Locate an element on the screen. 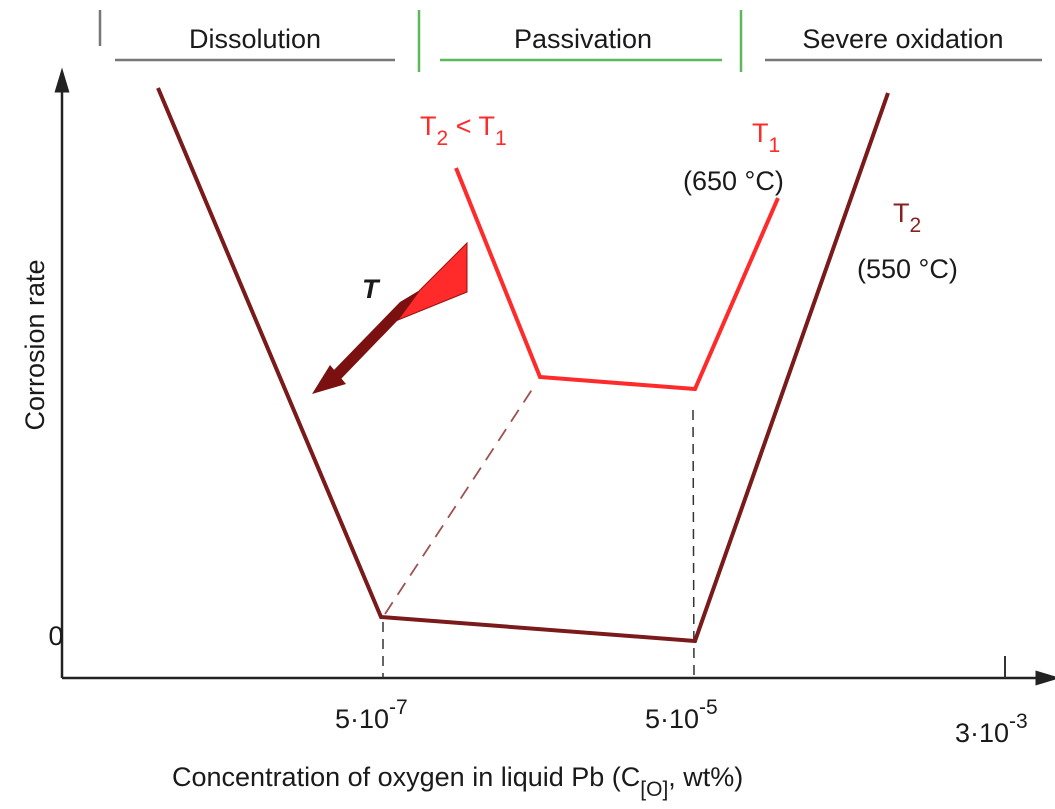 The width and height of the screenshot is (1055, 809). t2-temperature: (550 °C) is located at coordinates (907, 269).